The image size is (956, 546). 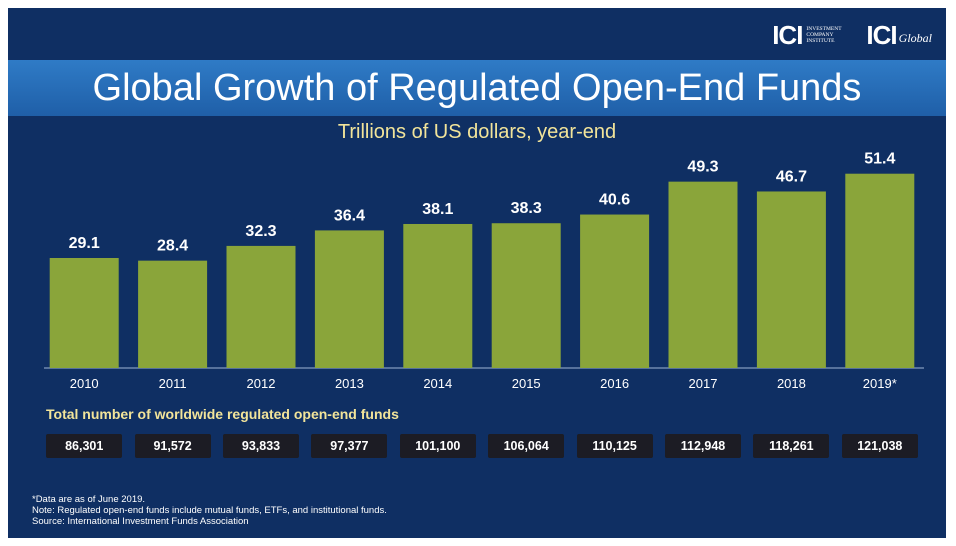 I want to click on bar-2016, so click(x=615, y=291).